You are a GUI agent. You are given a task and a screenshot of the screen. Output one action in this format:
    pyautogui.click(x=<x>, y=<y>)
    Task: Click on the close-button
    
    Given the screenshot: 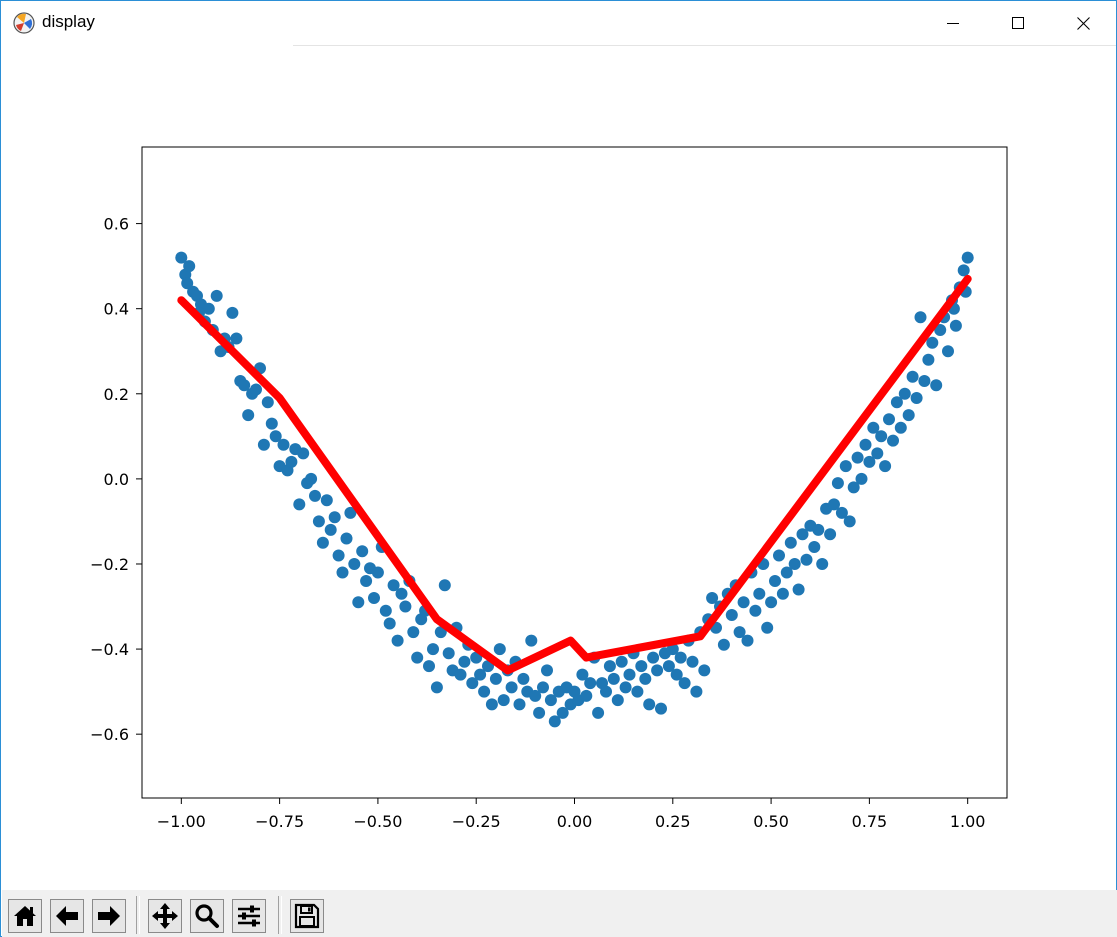 What is the action you would take?
    pyautogui.click(x=1083, y=23)
    